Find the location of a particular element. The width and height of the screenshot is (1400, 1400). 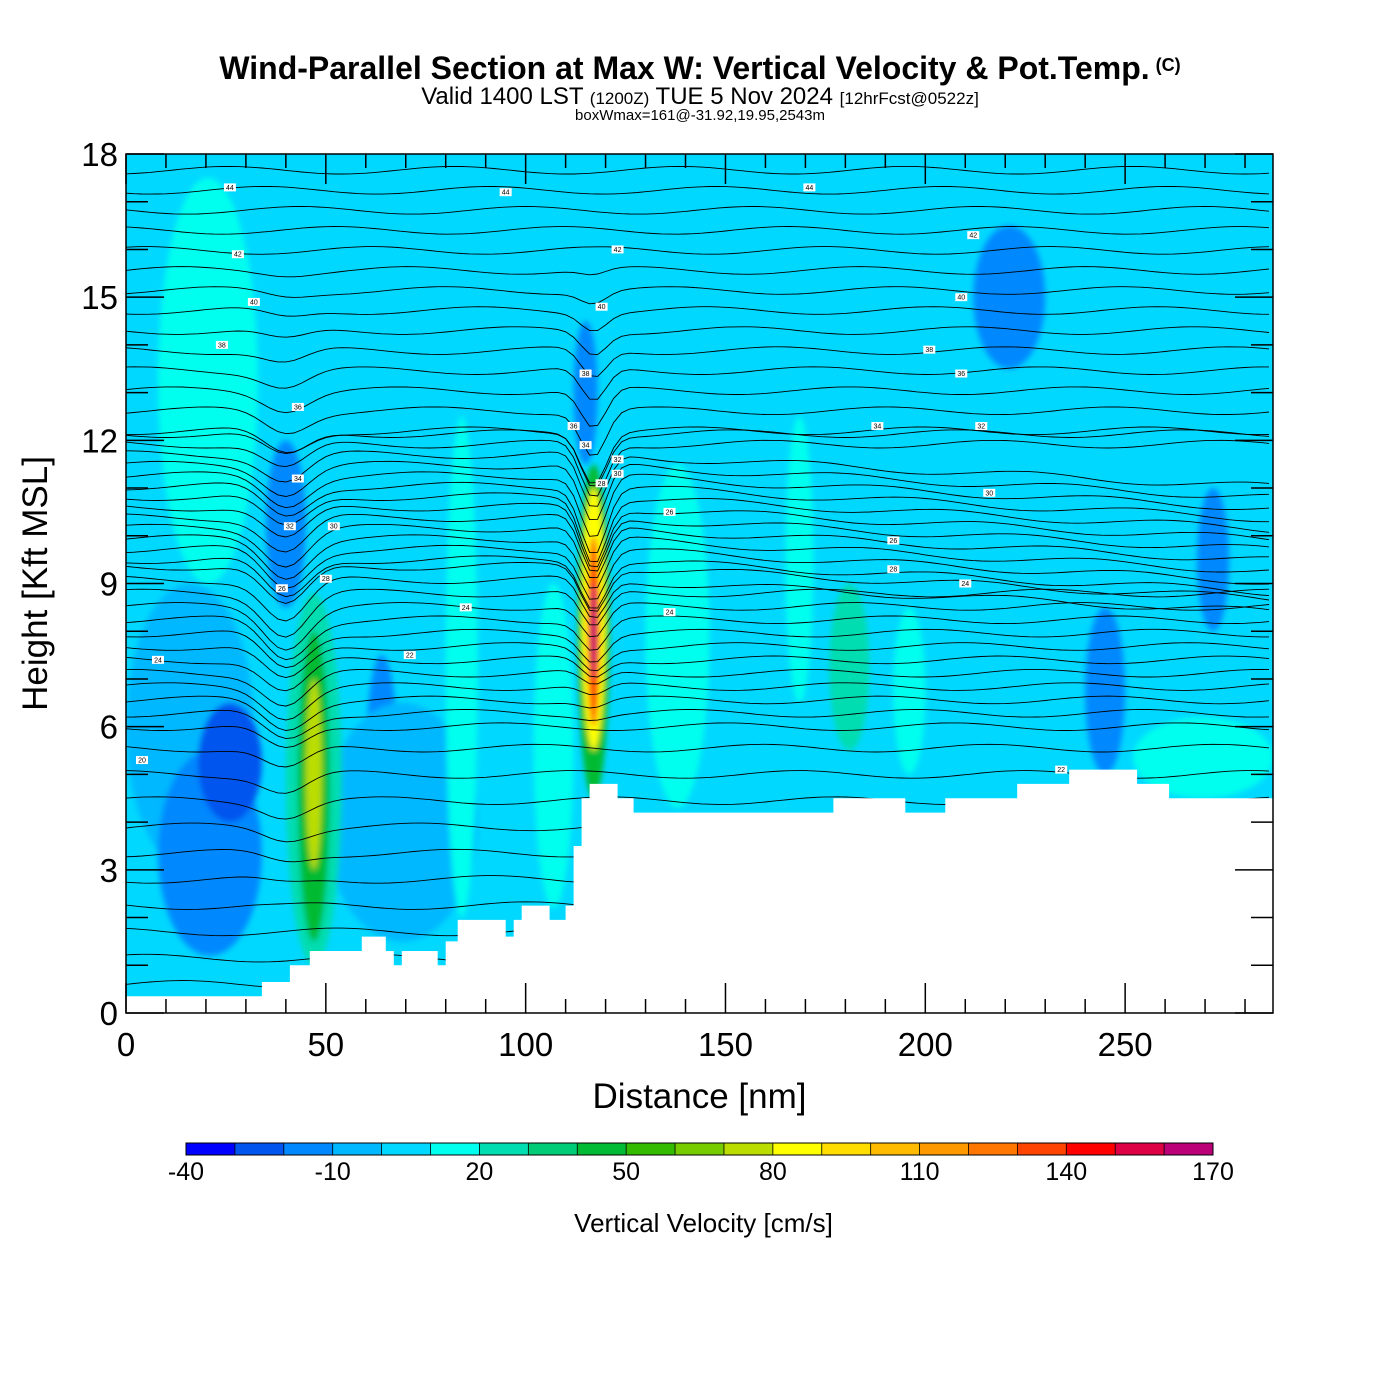

colorbar-label--10: -10 is located at coordinates (333, 1172).